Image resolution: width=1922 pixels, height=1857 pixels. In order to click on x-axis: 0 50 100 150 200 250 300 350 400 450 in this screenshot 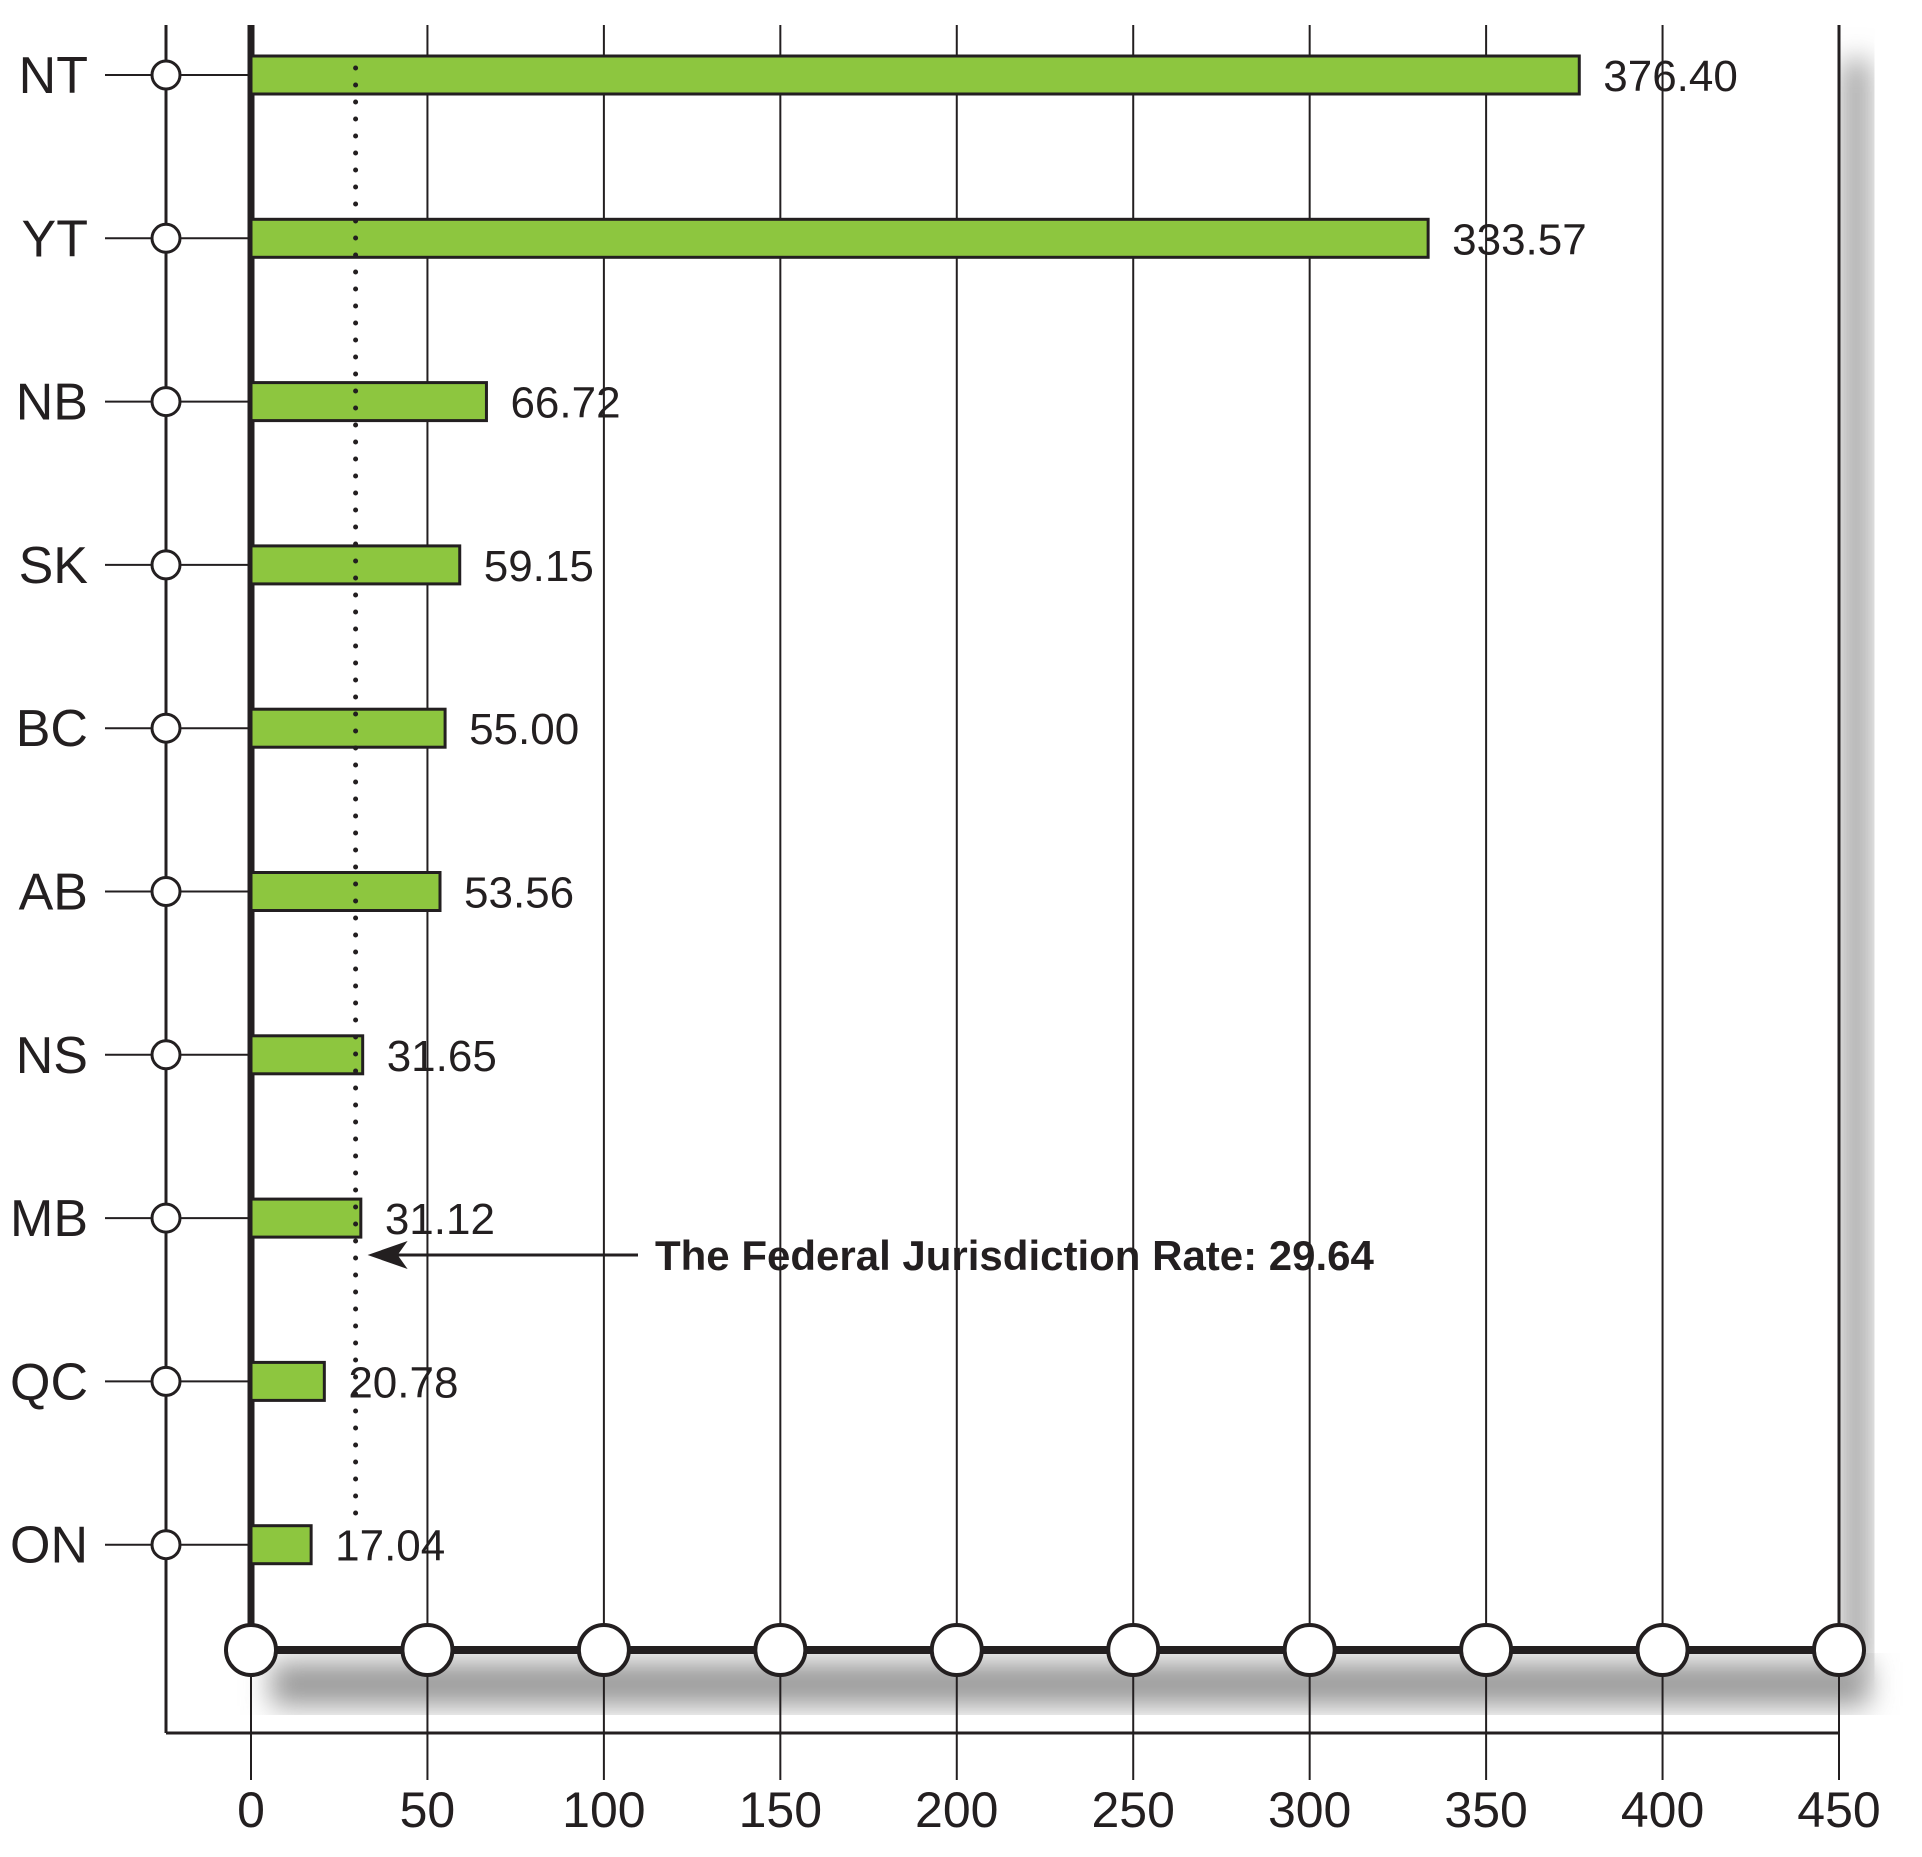, I will do `click(1052, 1730)`.